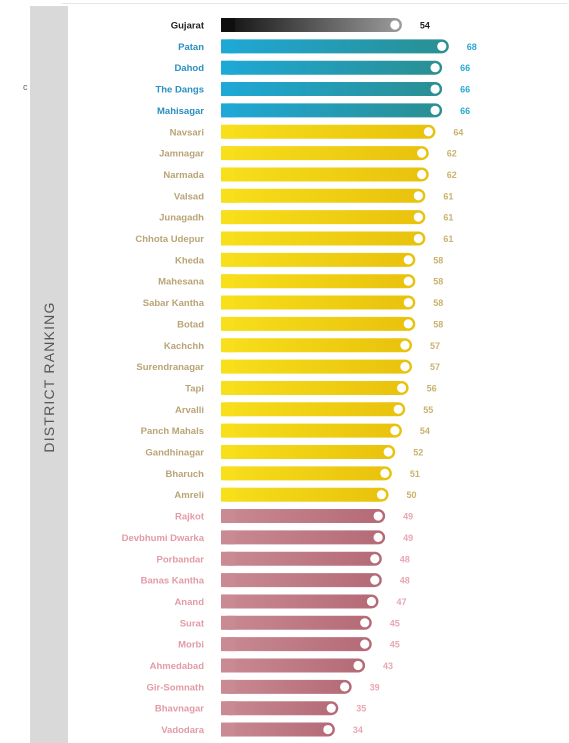 The image size is (569, 743). Describe the element at coordinates (401, 602) in the screenshot. I see `value-label: 47` at that location.